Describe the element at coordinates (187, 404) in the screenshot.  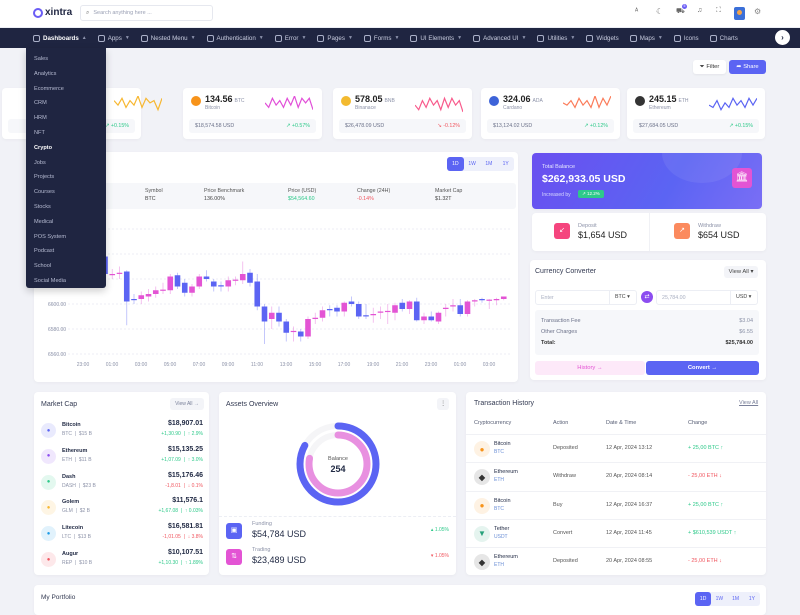
I see `market-cap-view-all: View All →` at that location.